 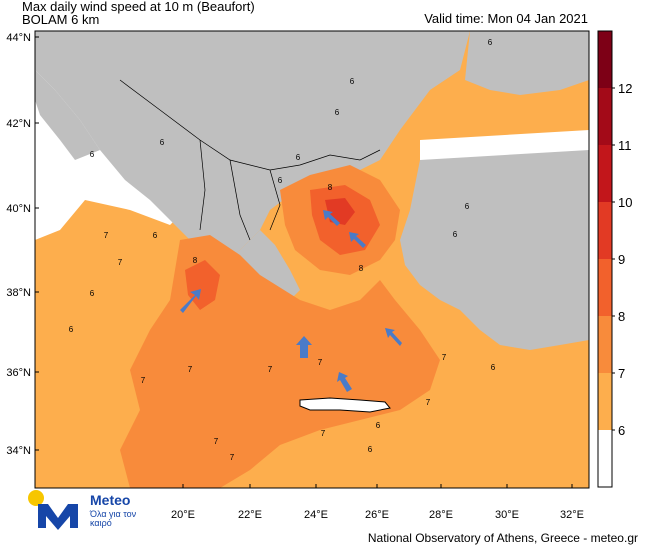 What do you see at coordinates (18, 373) in the screenshot?
I see `lat-label: 36°N` at bounding box center [18, 373].